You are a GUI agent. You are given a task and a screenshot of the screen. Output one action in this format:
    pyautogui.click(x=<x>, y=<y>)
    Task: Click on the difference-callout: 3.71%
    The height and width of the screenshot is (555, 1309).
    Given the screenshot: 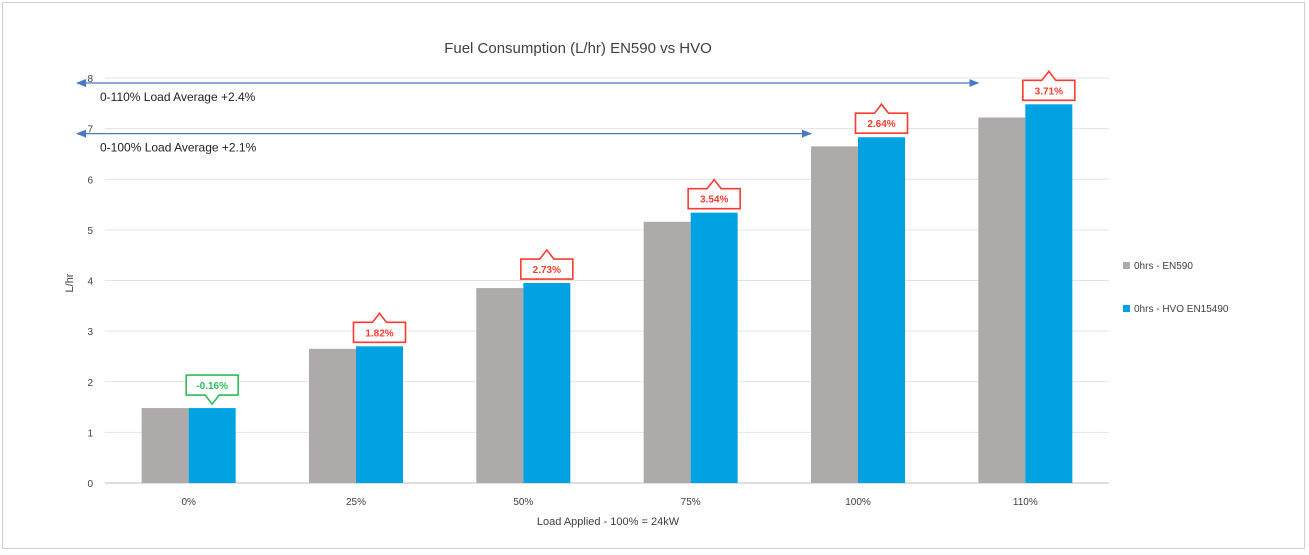 What is the action you would take?
    pyautogui.click(x=1049, y=86)
    